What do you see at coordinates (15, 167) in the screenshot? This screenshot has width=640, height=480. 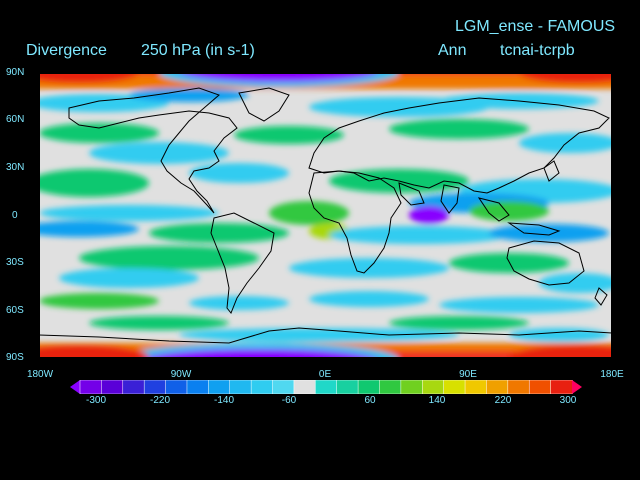 I see `lat-label-30n: 30N` at bounding box center [15, 167].